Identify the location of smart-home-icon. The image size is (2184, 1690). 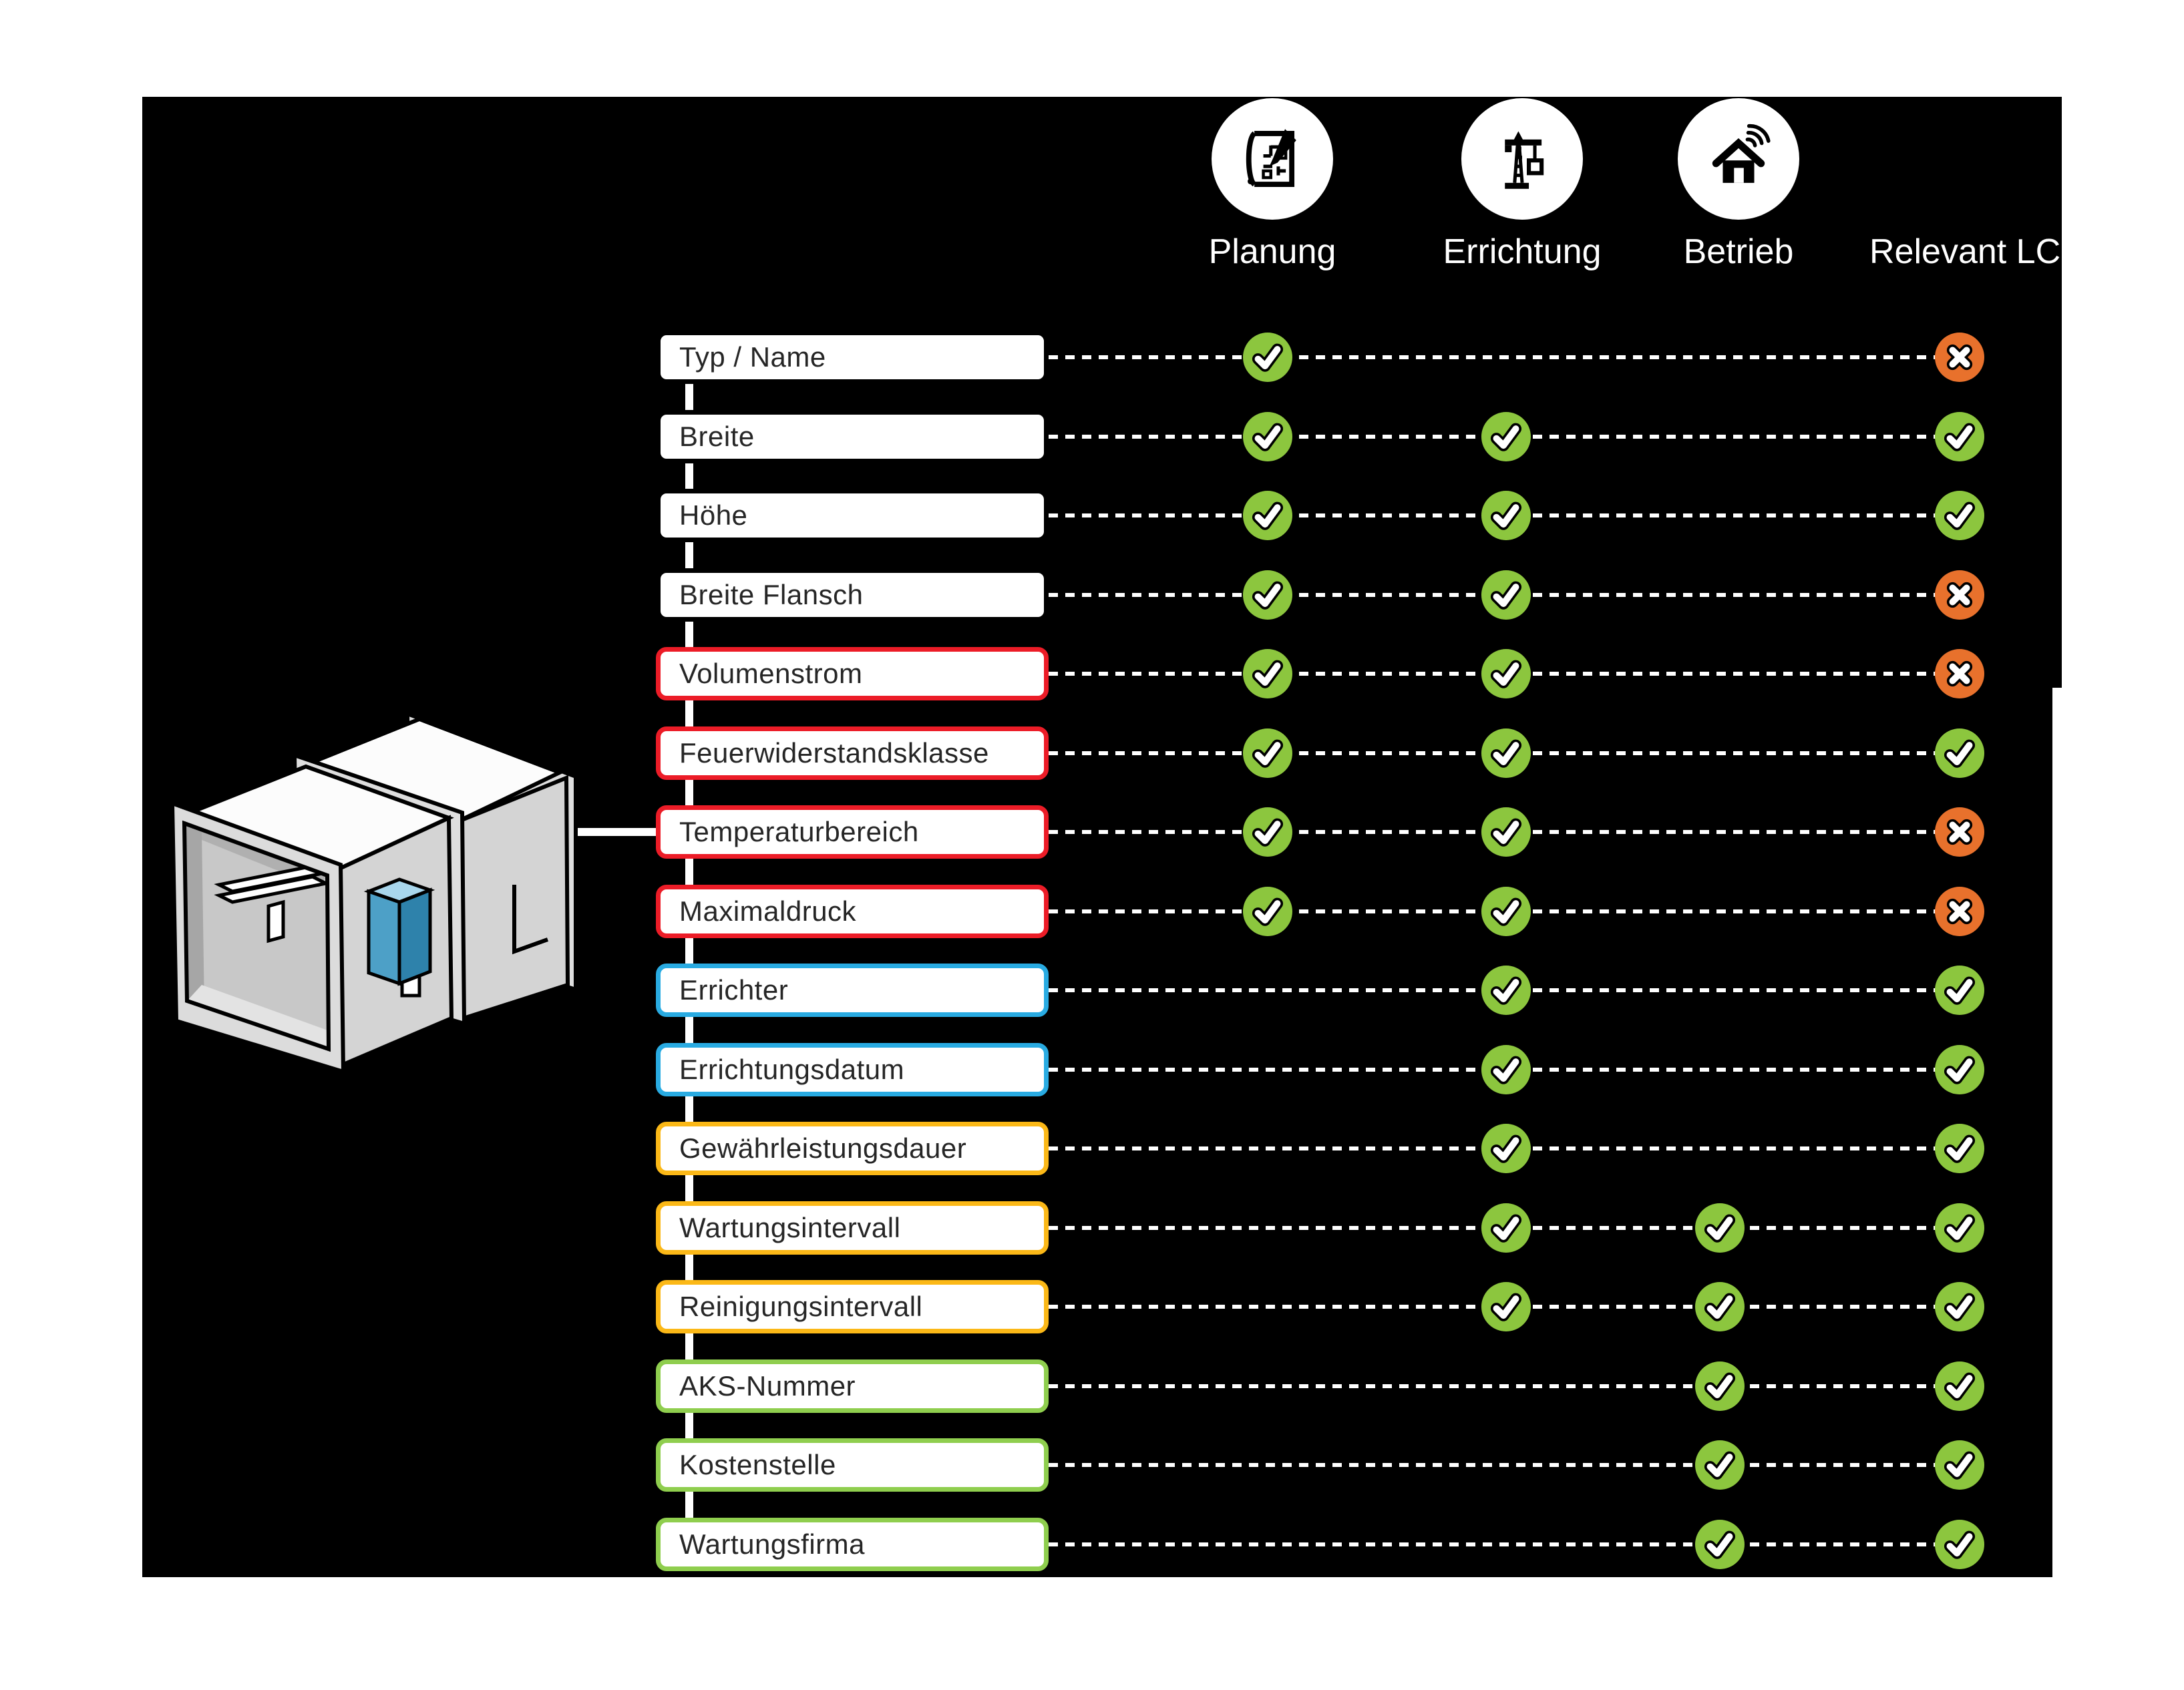
(1742, 153).